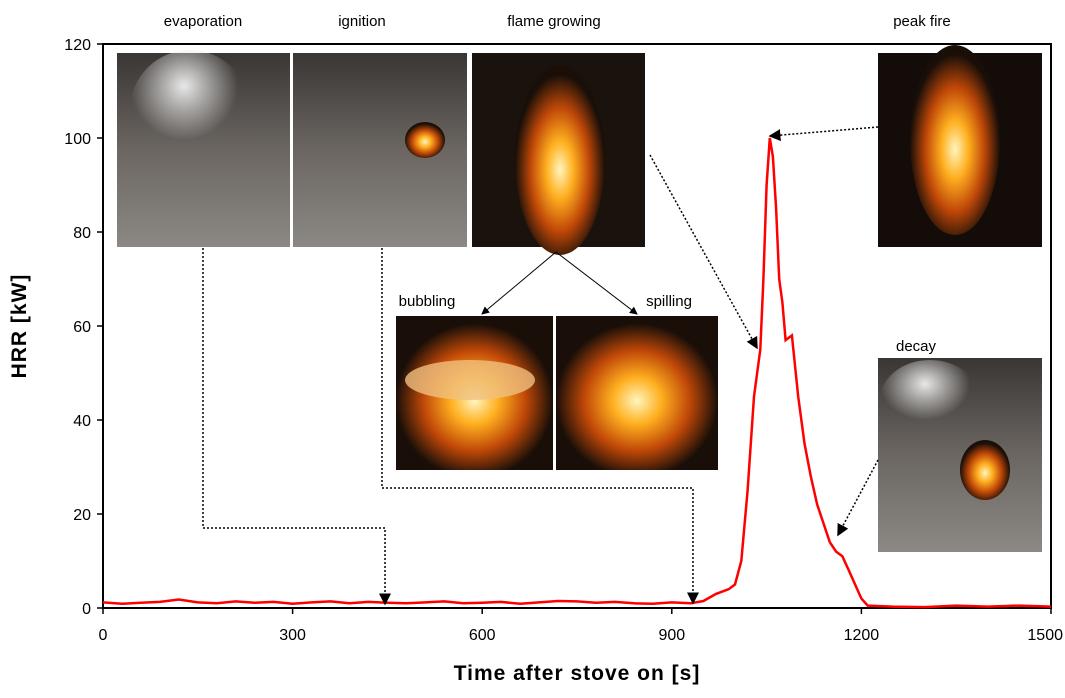 The image size is (1065, 698). What do you see at coordinates (1045, 635) in the screenshot?
I see `x-tick-label: 1500` at bounding box center [1045, 635].